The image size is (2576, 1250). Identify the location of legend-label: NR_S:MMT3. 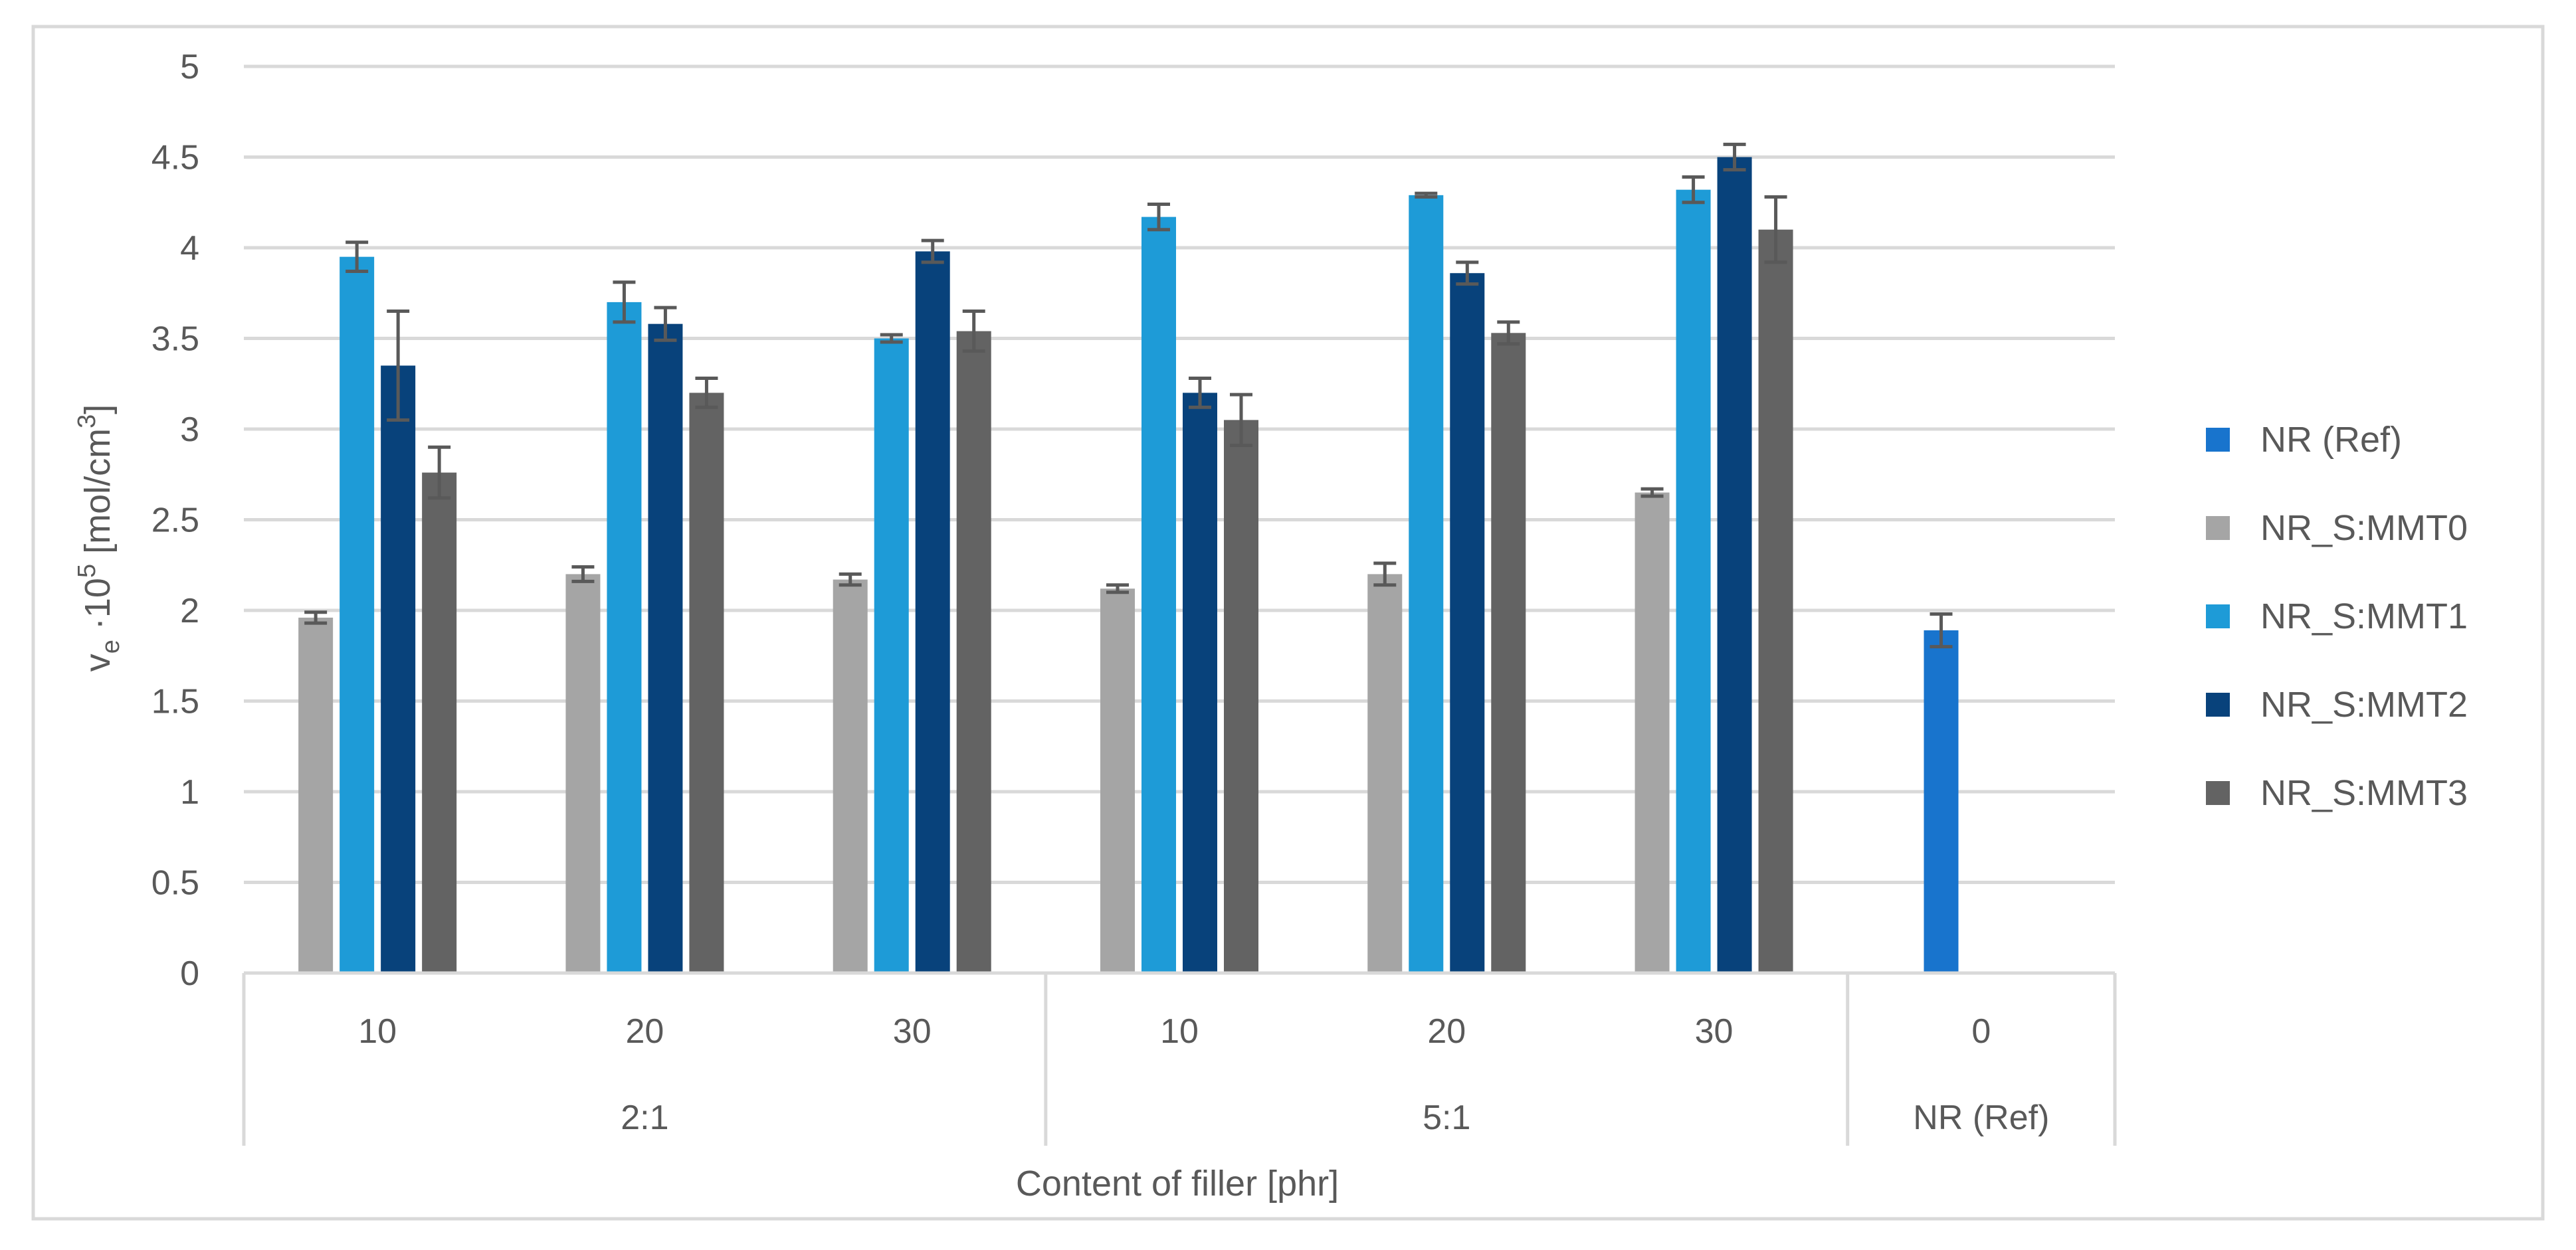
(2364, 793).